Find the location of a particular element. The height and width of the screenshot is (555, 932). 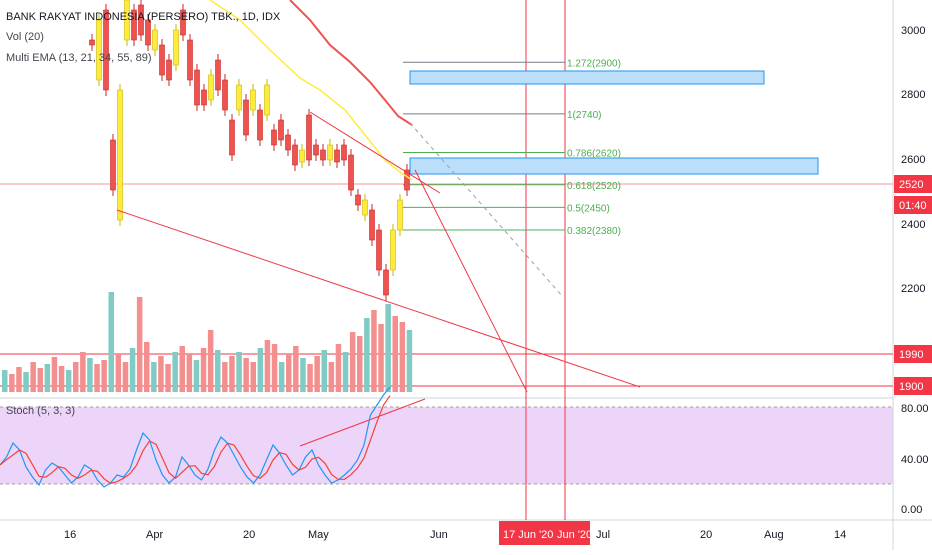

date-highlight-1: 17 Jun '20 is located at coordinates (528, 535).